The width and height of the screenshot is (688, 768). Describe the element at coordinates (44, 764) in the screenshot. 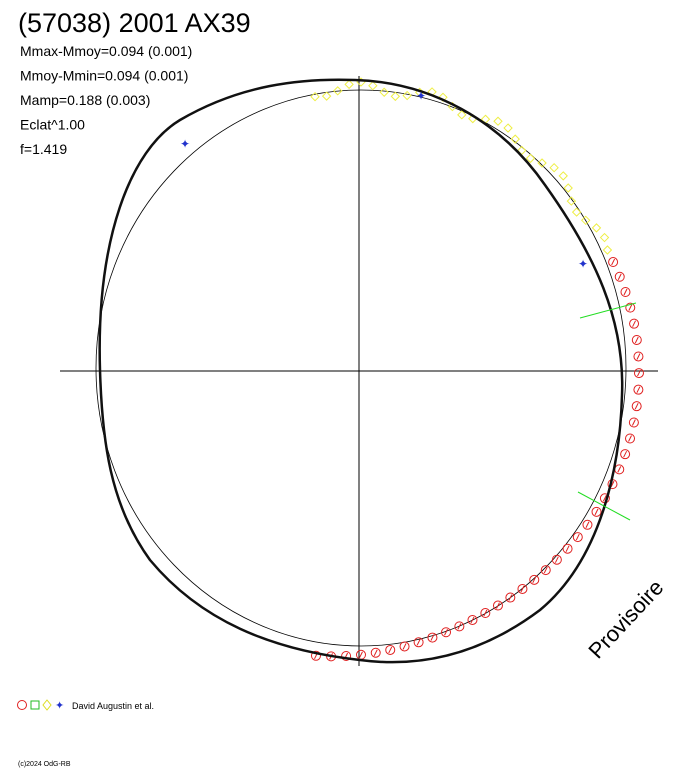

I see `footer: (c)2024 OdG-RB` at that location.